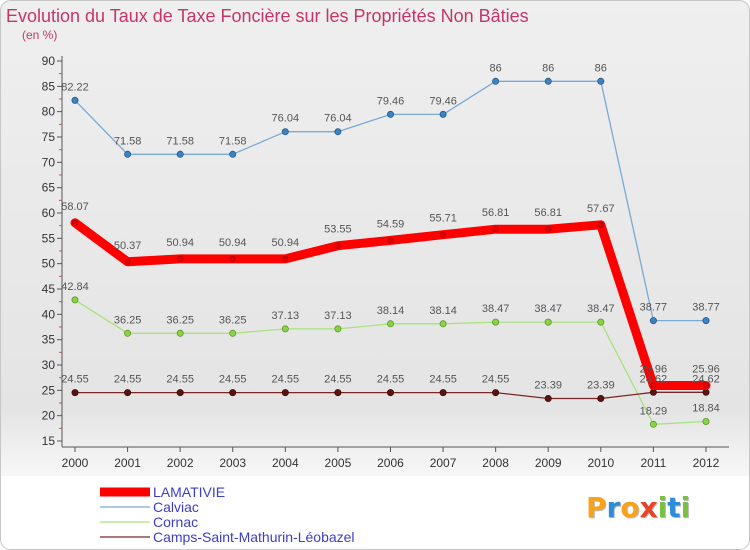 Image resolution: width=750 pixels, height=550 pixels. Describe the element at coordinates (391, 311) in the screenshot. I see `data-label-cornac: 38.14` at that location.